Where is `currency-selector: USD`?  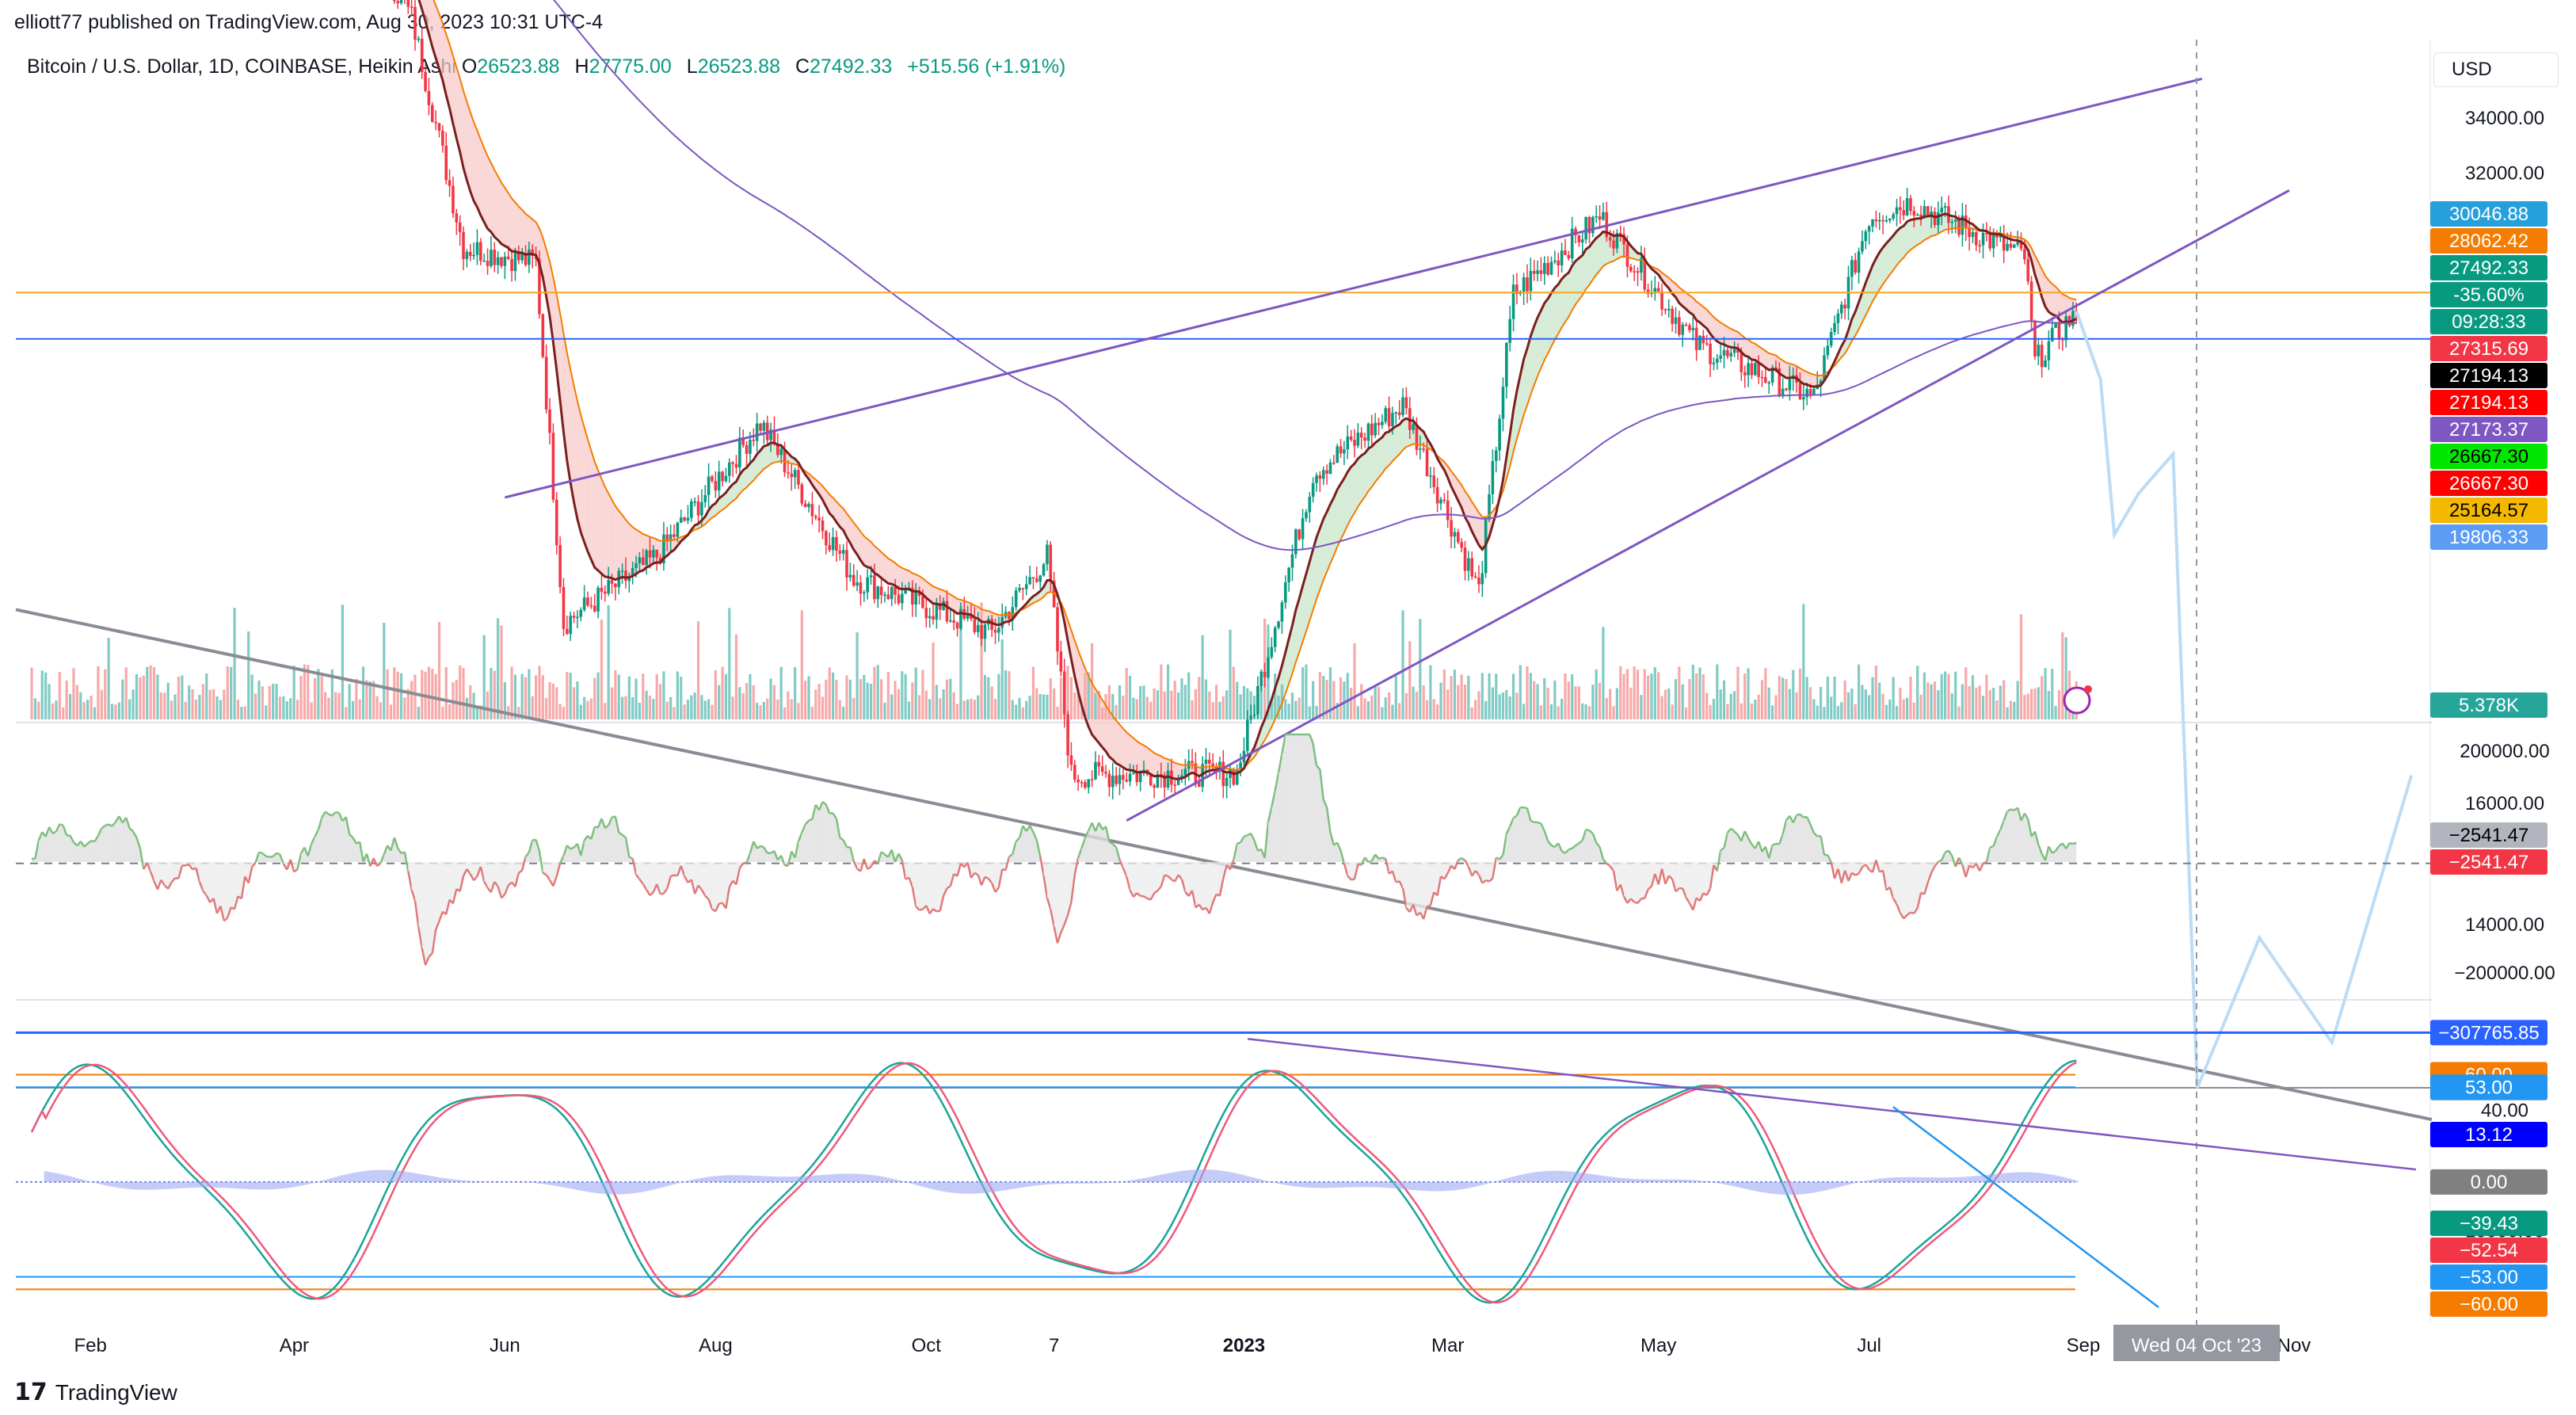 currency-selector: USD is located at coordinates (2496, 69).